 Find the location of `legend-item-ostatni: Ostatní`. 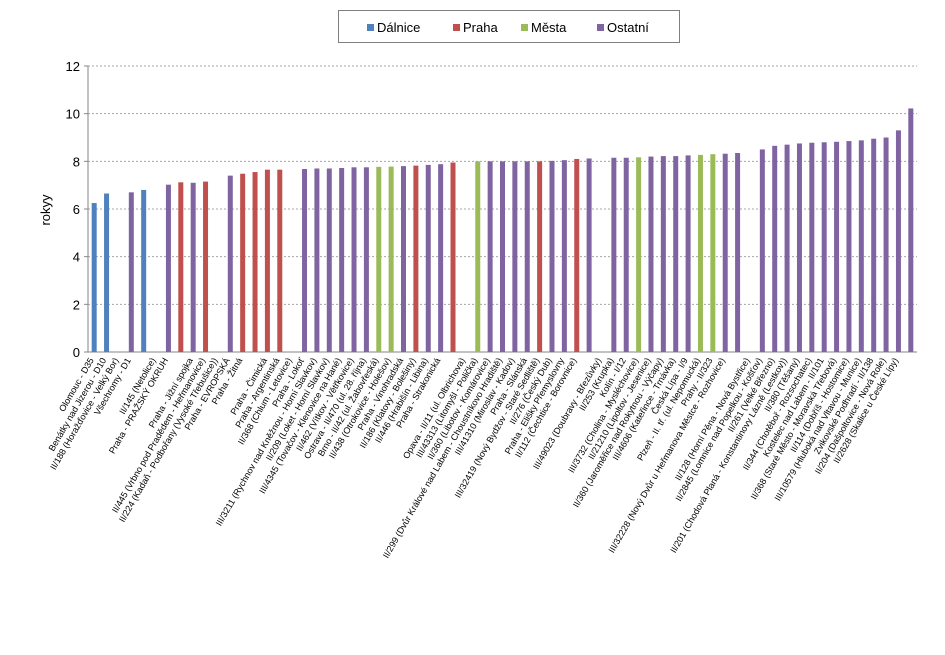

legend-item-ostatni: Ostatní is located at coordinates (623, 27).